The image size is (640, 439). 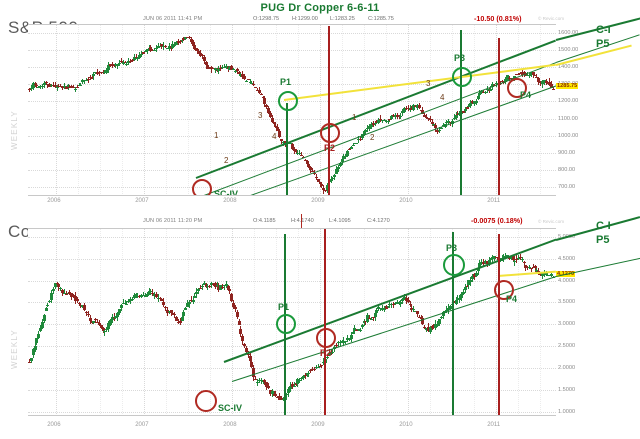 What do you see at coordinates (226, 192) in the screenshot?
I see `sc-iv-label: SC-IV` at bounding box center [226, 192].